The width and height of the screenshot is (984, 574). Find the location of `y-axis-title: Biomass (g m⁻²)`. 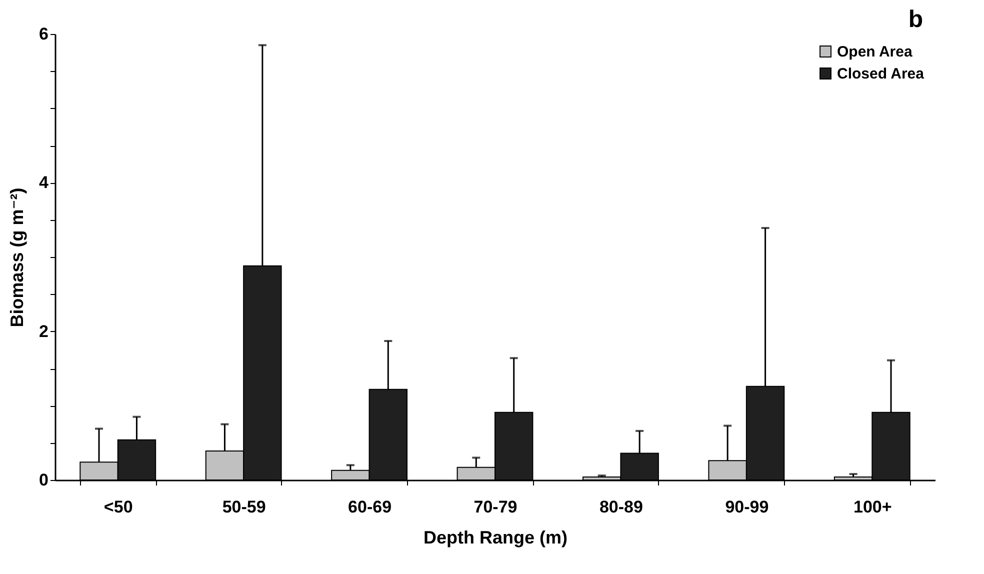

y-axis-title: Biomass (g m⁻²) is located at coordinates (17, 258).